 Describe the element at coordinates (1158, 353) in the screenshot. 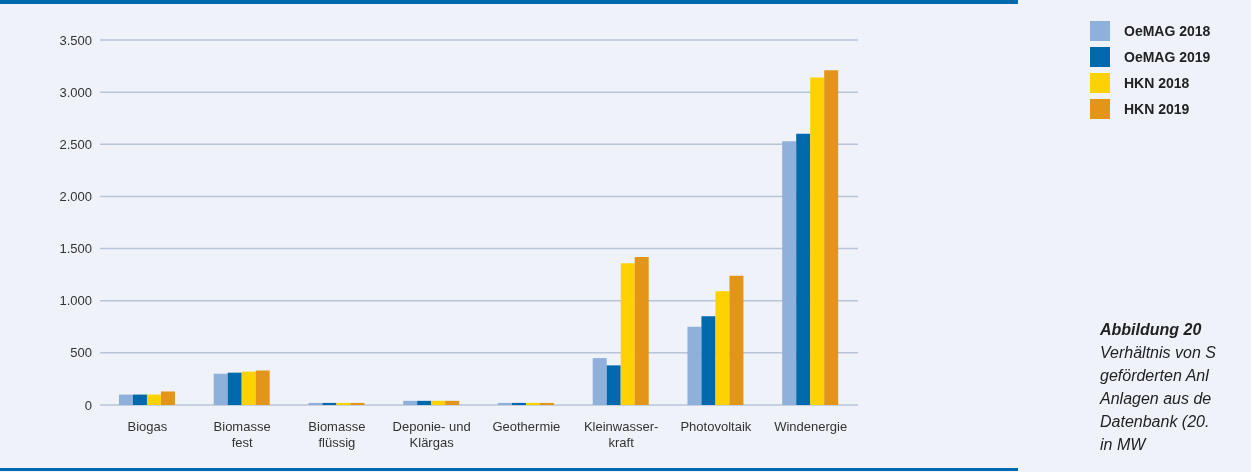

I see `text: Verhältnis von S` at that location.